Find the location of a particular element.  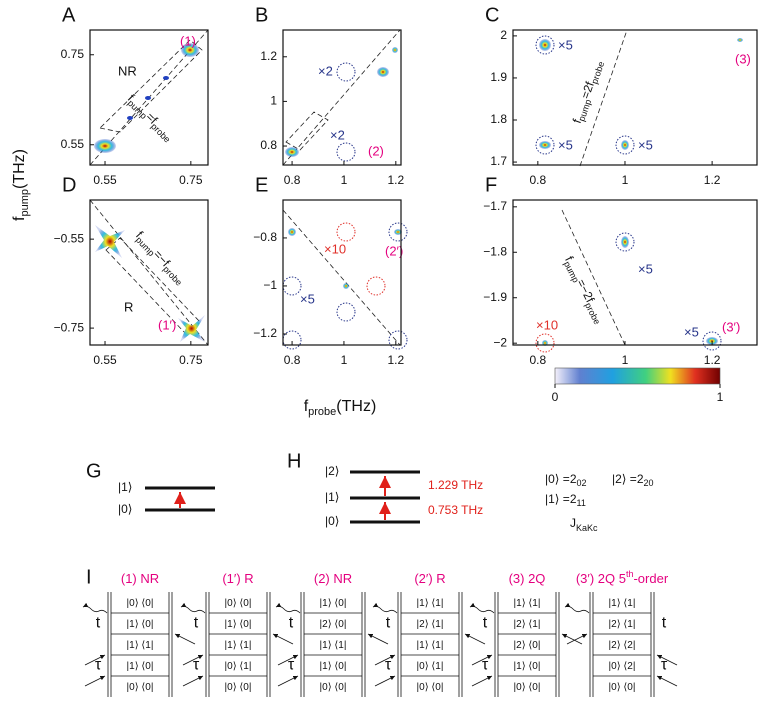

state-label: |2⟩ is located at coordinates (332, 471).